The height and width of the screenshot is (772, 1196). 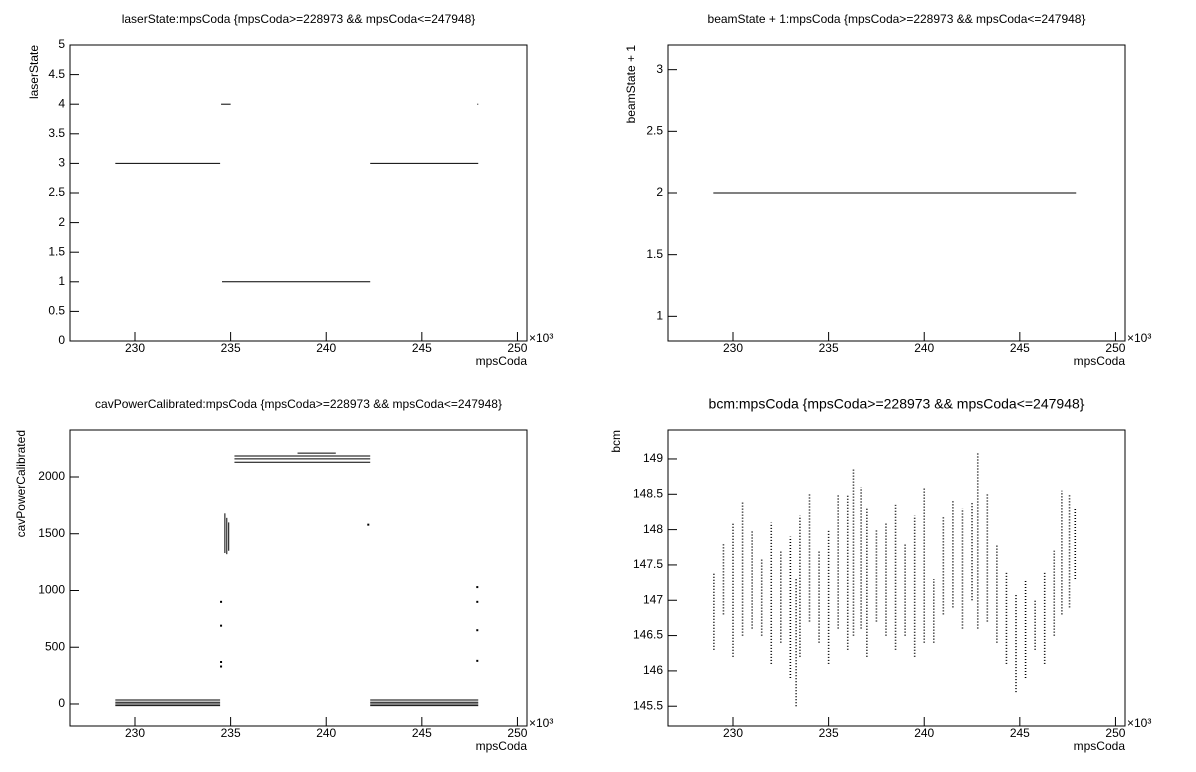 I want to click on y-tick-label: 145.5, so click(x=648, y=705).